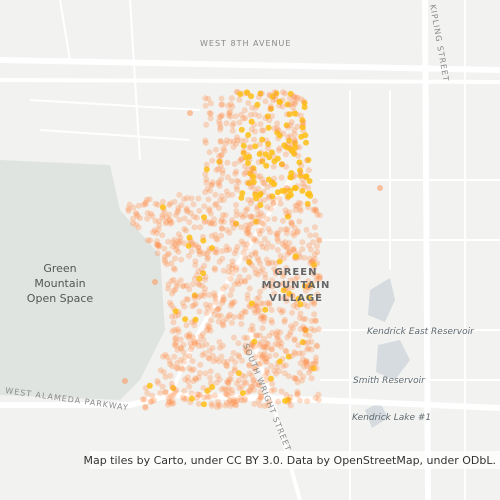 This screenshot has width=500, height=500. What do you see at coordinates (296, 272) in the screenshot?
I see `place-line: GREEN` at bounding box center [296, 272].